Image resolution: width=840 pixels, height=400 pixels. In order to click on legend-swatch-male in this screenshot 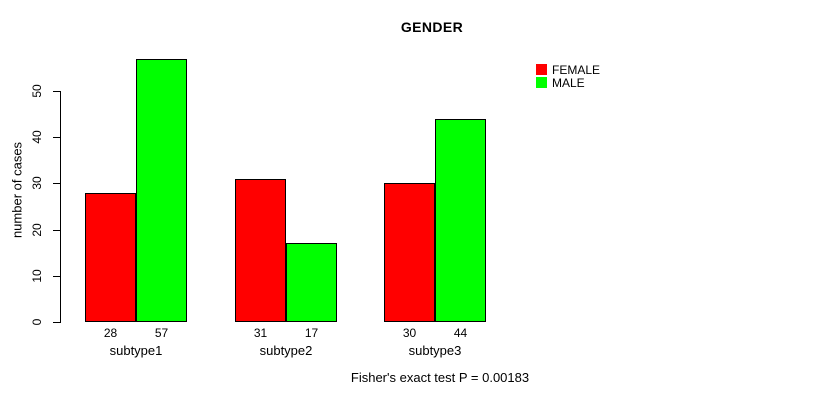, I will do `click(541, 82)`.